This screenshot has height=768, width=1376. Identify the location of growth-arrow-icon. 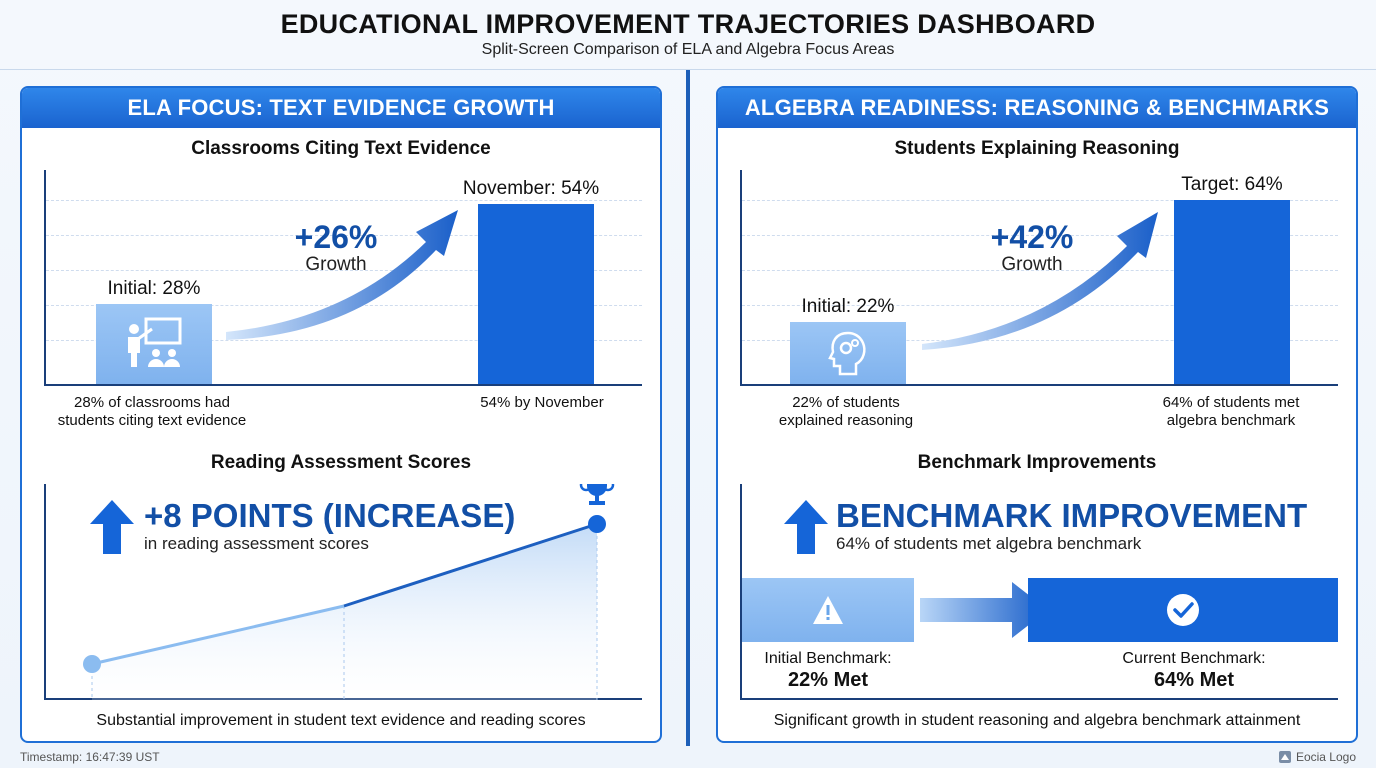
(342, 275).